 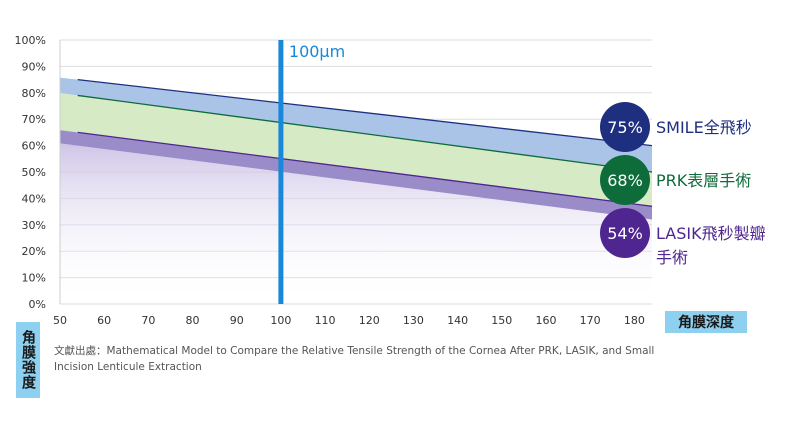 What do you see at coordinates (711, 233) in the screenshot?
I see `series-name-label: LASIK飛秒製瓣` at bounding box center [711, 233].